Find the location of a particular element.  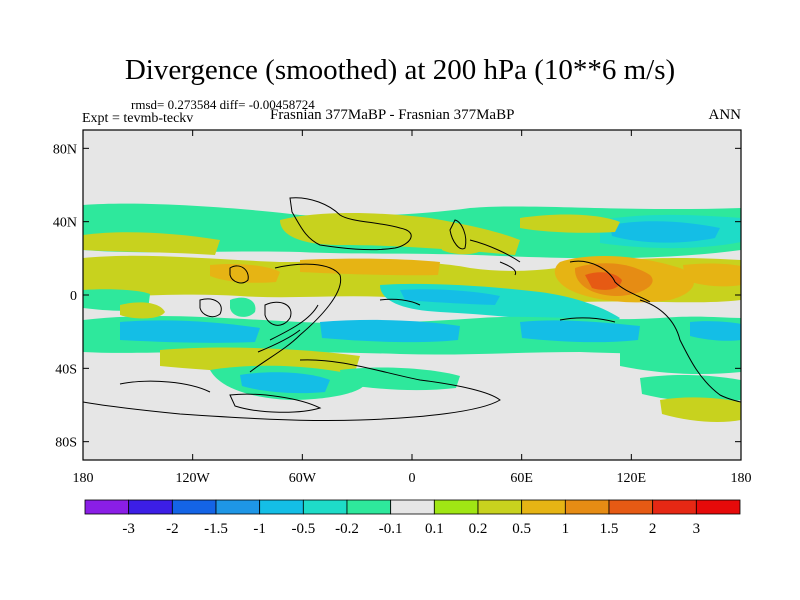

colorbar-level-label: 0.1 is located at coordinates (434, 529).